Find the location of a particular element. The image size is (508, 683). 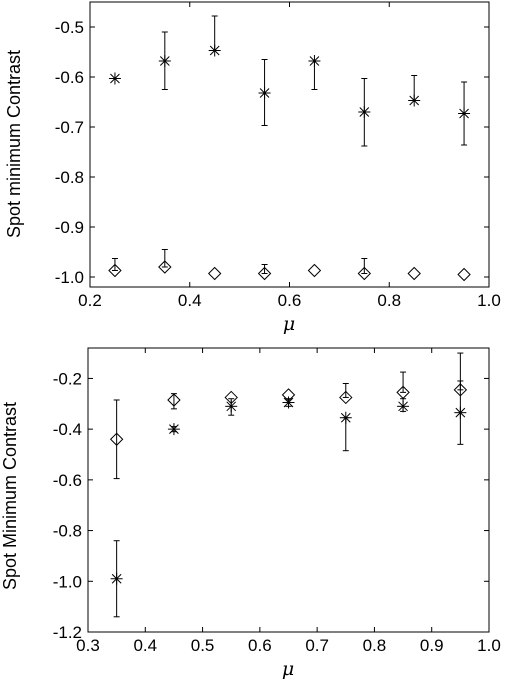

bottom-y-axis-label: Spot Minimum Contrast is located at coordinates (10, 496).